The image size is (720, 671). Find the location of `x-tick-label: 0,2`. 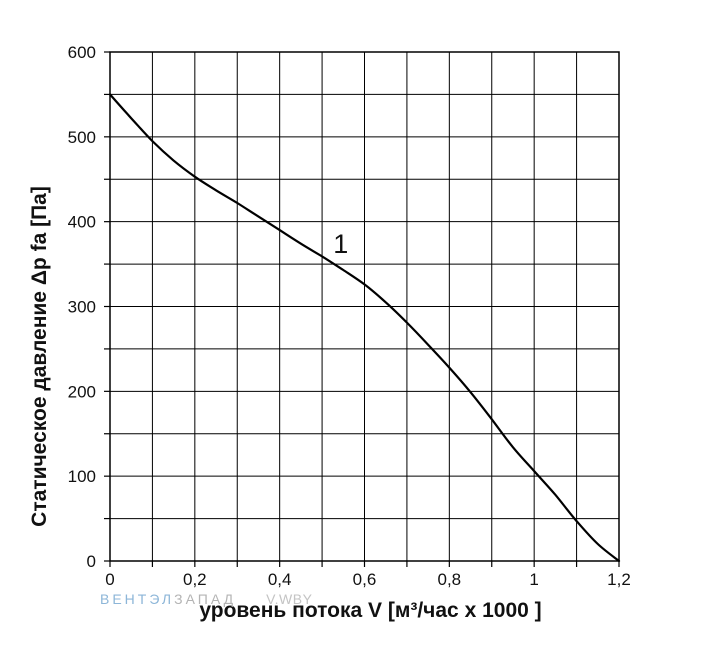

x-tick-label: 0,2 is located at coordinates (195, 579).